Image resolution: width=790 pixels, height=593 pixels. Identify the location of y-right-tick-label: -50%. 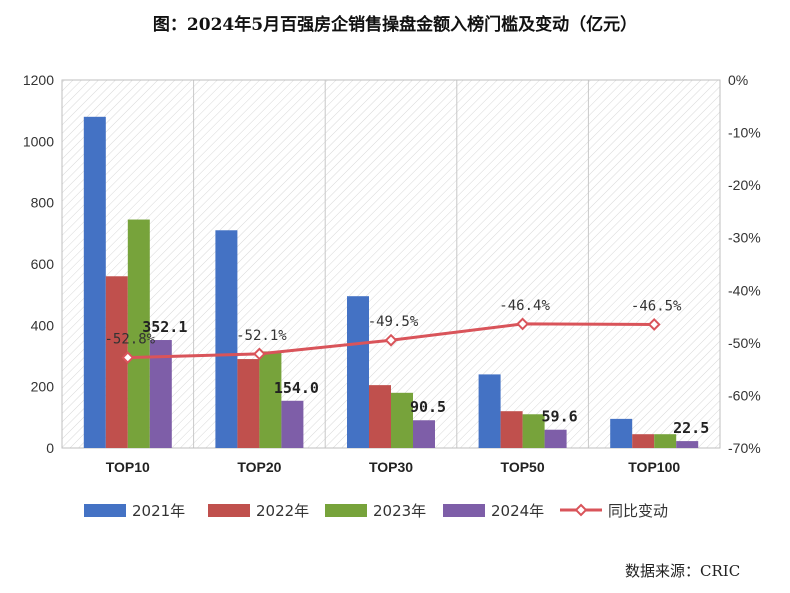
(744, 343).